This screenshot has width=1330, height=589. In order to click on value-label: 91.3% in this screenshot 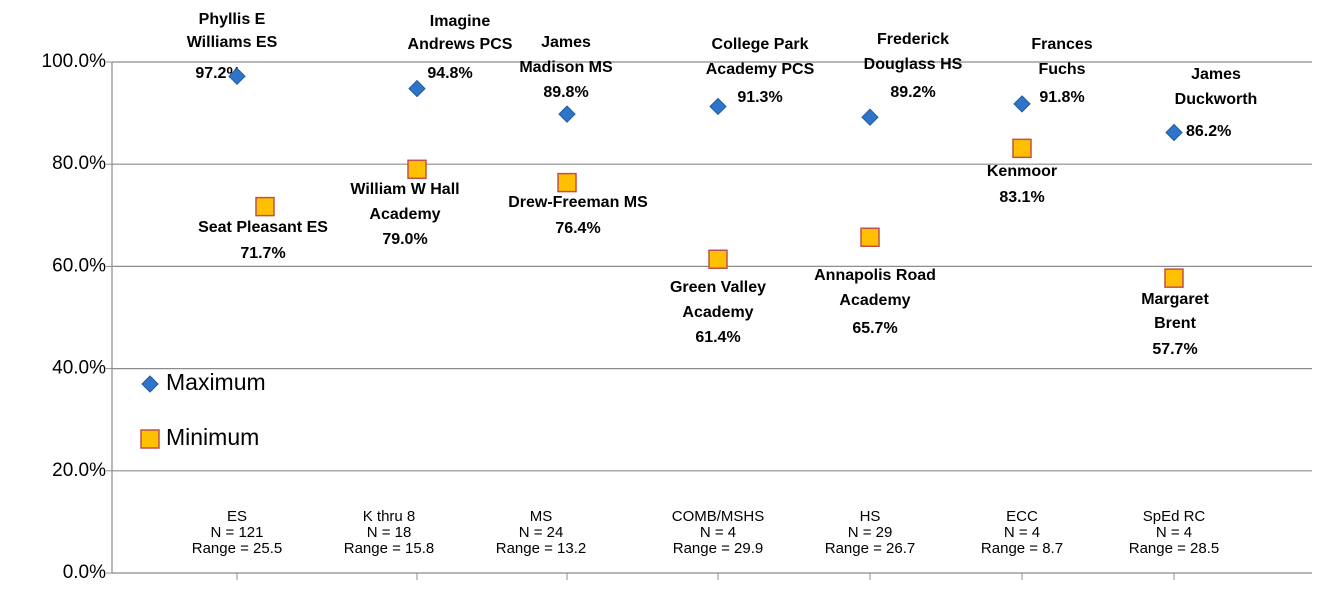, I will do `click(759, 97)`.